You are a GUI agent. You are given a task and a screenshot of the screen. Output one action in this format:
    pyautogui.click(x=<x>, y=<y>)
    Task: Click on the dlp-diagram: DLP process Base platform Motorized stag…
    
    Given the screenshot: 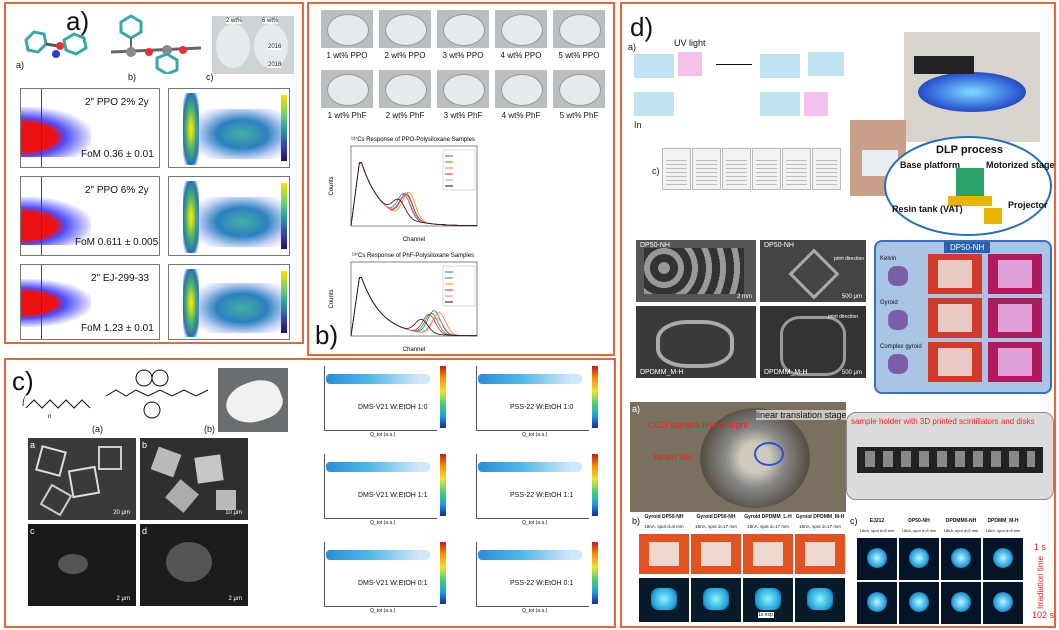 What is the action you would take?
    pyautogui.click(x=969, y=186)
    